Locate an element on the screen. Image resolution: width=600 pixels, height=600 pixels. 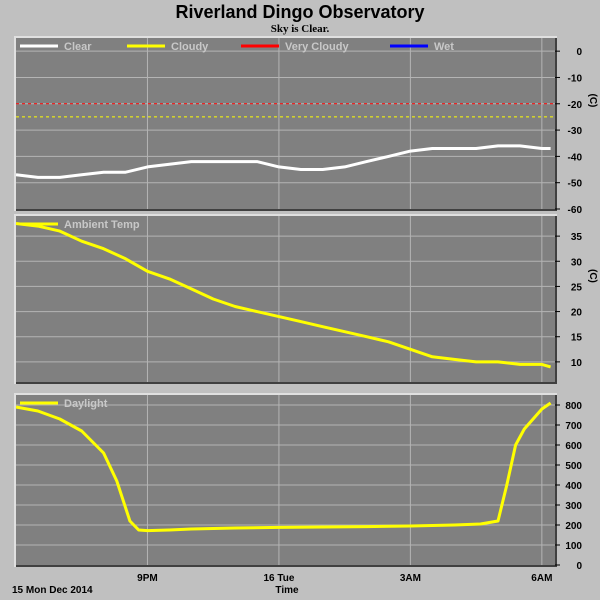
series-line-clear is located at coordinates (283, 161).